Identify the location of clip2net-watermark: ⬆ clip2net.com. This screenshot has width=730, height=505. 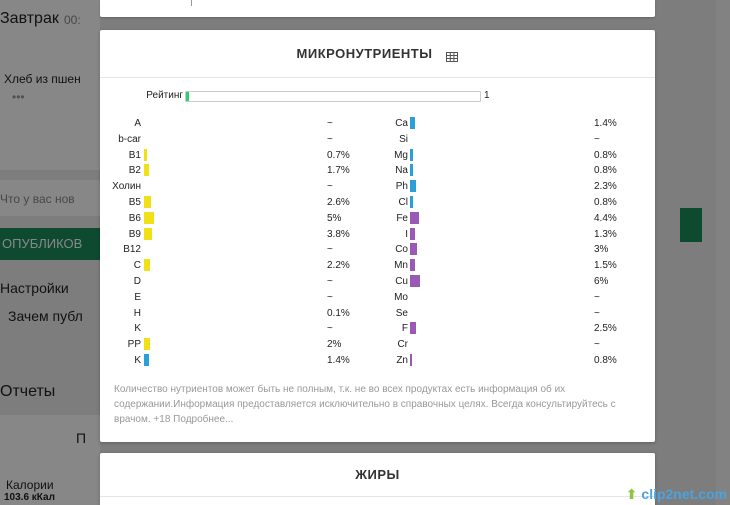
(676, 494).